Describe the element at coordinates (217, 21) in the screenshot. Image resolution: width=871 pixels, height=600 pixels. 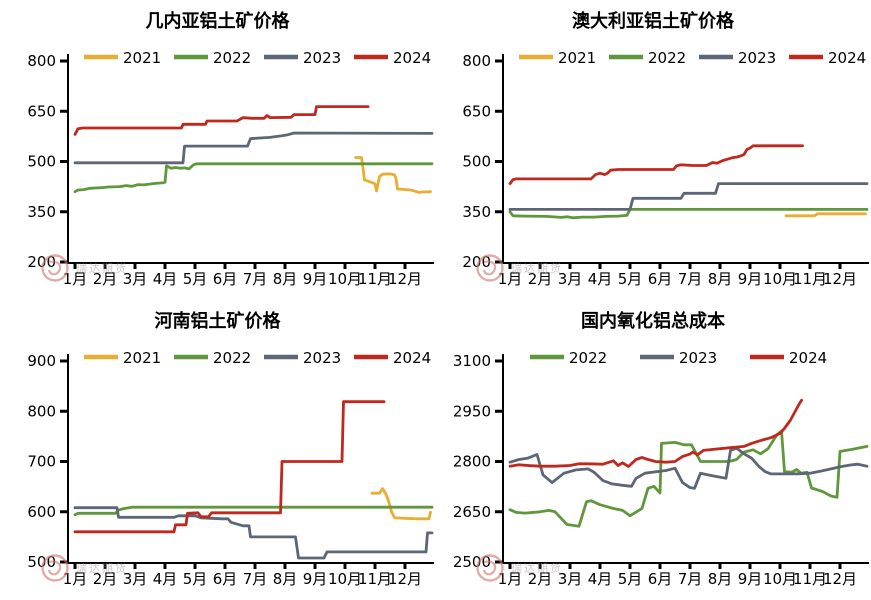
I see `chart-title: 几内亚铝土矿价格` at that location.